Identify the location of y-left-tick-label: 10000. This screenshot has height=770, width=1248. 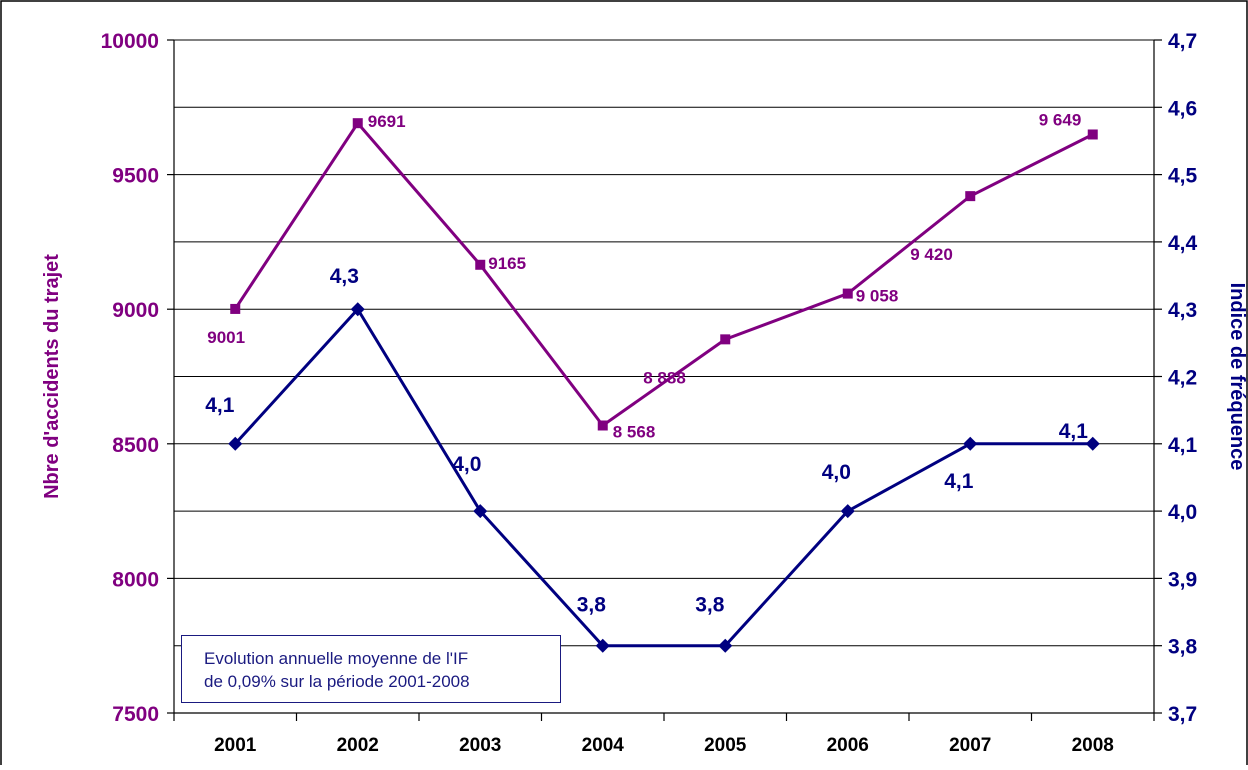
(130, 41).